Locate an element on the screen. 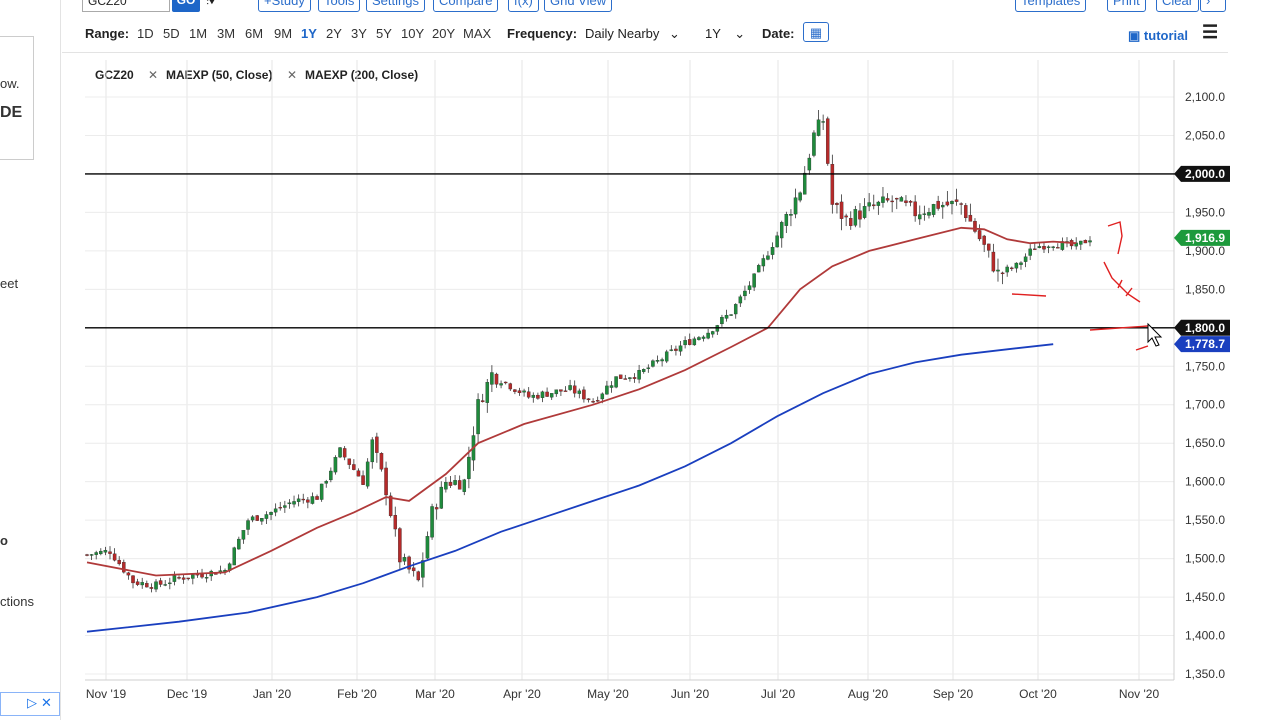 The height and width of the screenshot is (720, 1280). range-5y: 5Y is located at coordinates (384, 33).